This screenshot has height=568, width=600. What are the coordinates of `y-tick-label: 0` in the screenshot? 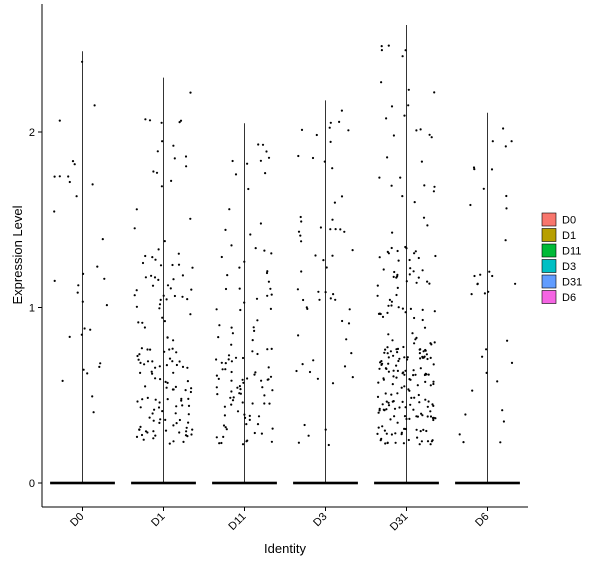 It's located at (32, 484).